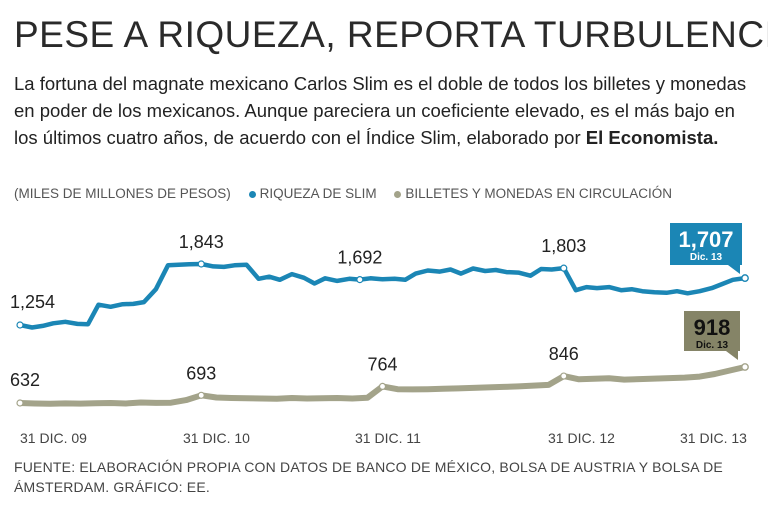 The height and width of the screenshot is (509, 768). Describe the element at coordinates (391, 34) in the screenshot. I see `chart-title: PESE A RIQUEZA, REPORTA TURBULENCIA` at that location.